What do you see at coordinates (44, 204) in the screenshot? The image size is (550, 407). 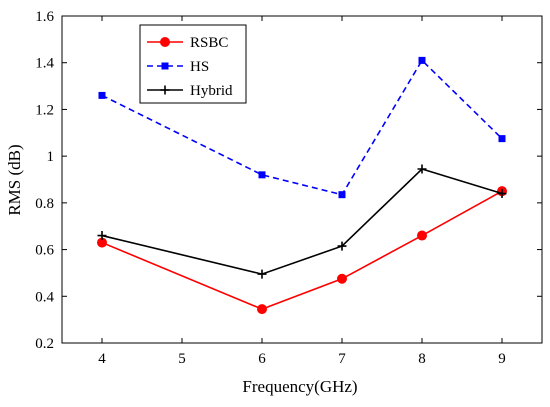 I see `y-tick-label: 0.8` at bounding box center [44, 204].